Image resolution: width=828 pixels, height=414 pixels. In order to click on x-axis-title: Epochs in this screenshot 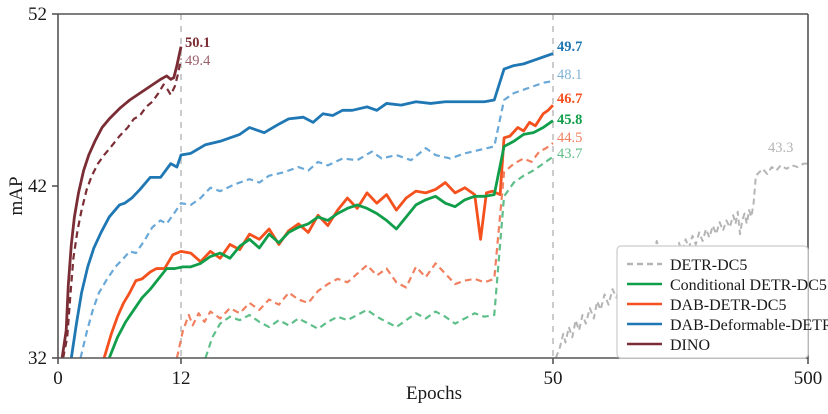, I will do `click(434, 393)`.